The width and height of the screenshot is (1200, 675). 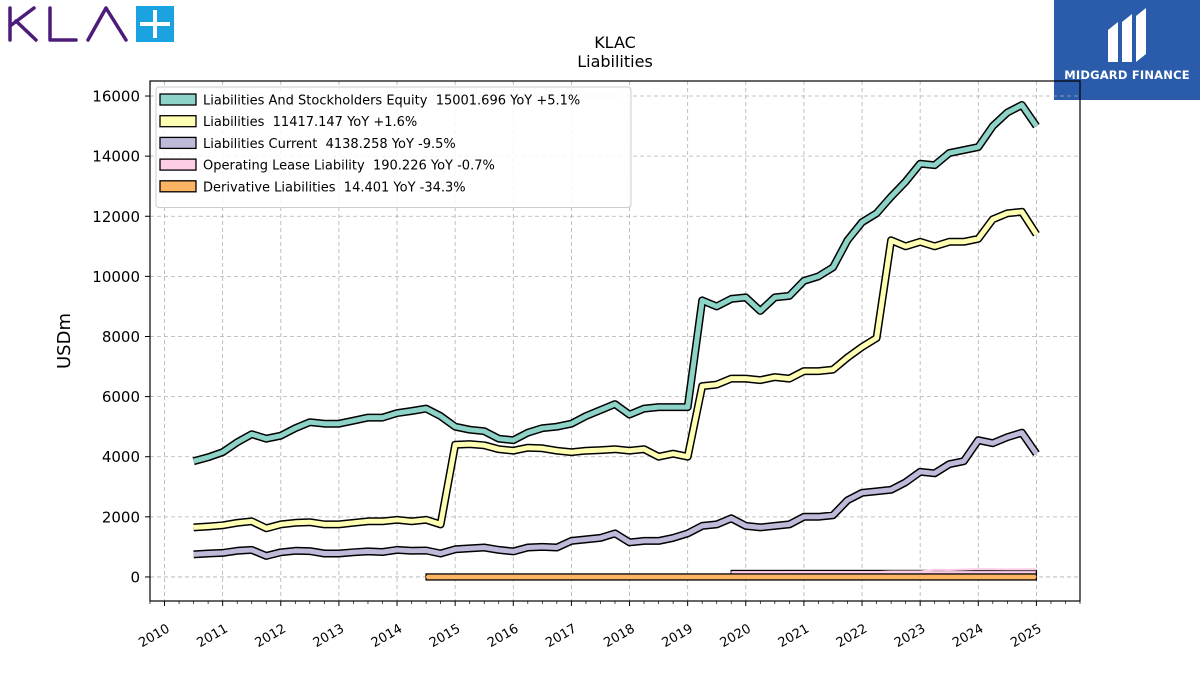 I want to click on legend-box, so click(x=393, y=147).